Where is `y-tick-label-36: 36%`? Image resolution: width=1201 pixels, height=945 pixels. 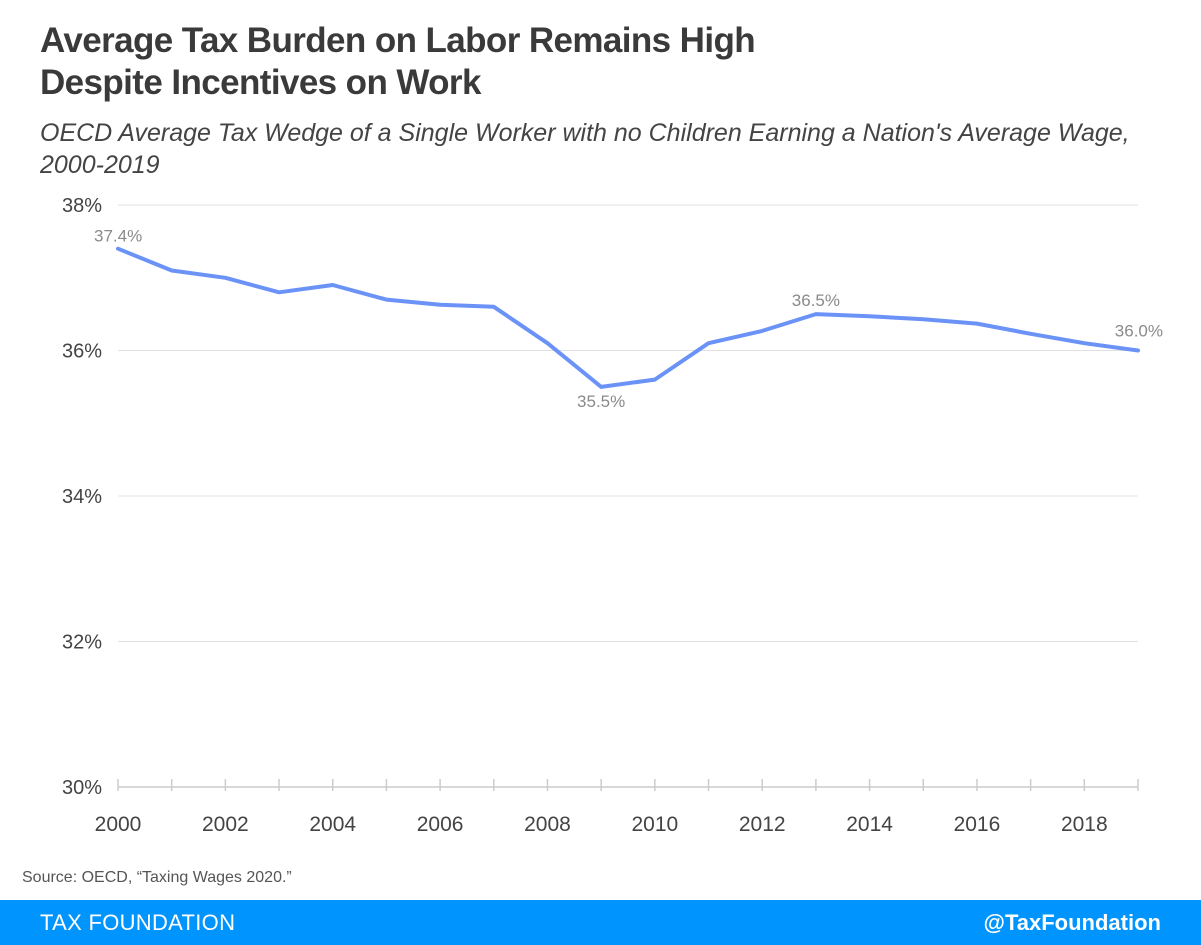 y-tick-label-36: 36% is located at coordinates (82, 352).